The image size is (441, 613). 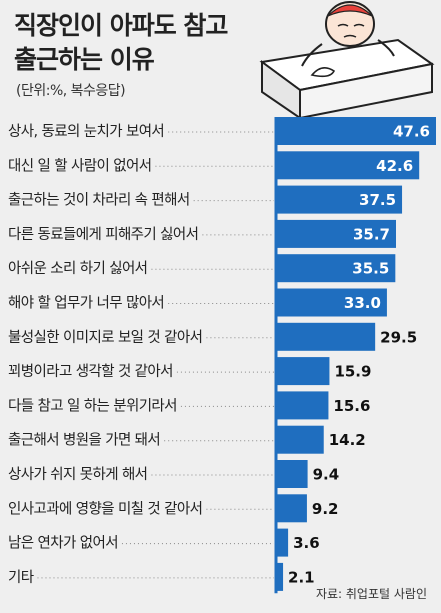 I want to click on value-label: 47.6, so click(x=411, y=132).